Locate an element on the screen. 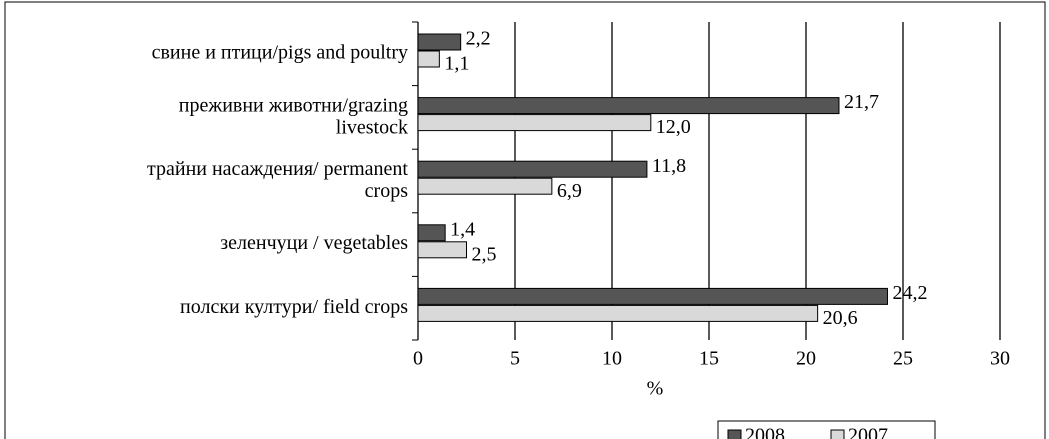 This screenshot has width=1049, height=439. legend-label: 2007 is located at coordinates (868, 432).